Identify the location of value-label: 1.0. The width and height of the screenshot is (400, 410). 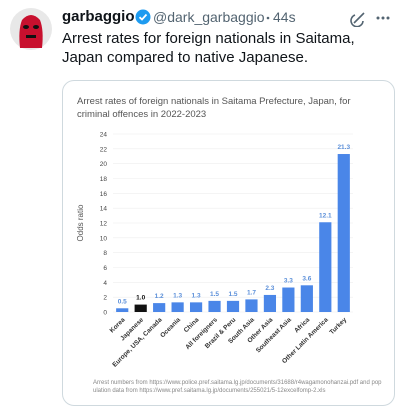
(140, 298).